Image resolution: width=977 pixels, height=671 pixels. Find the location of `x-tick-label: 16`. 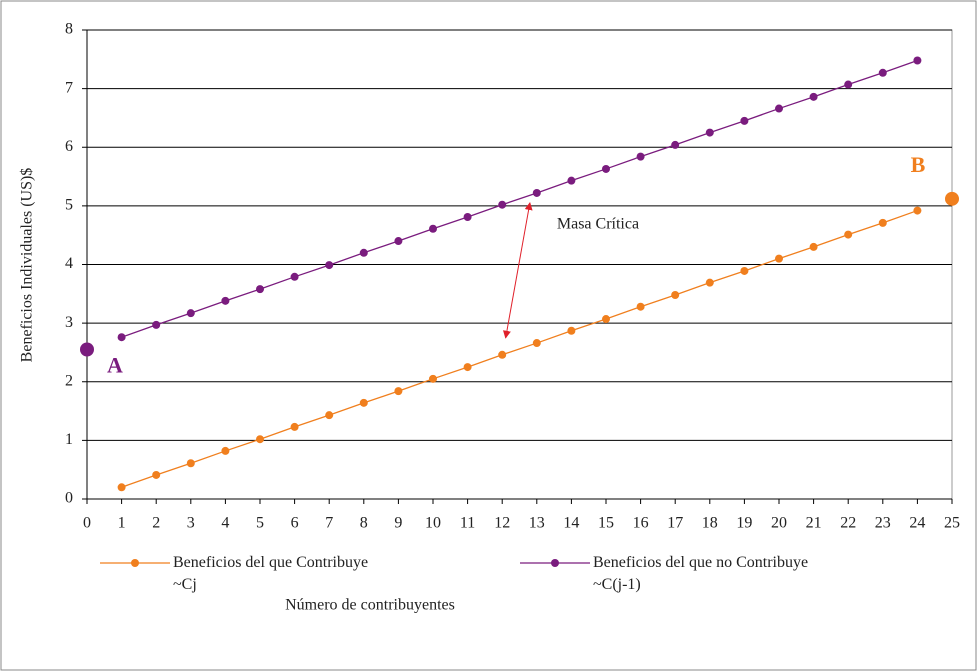

x-tick-label: 16 is located at coordinates (641, 523).